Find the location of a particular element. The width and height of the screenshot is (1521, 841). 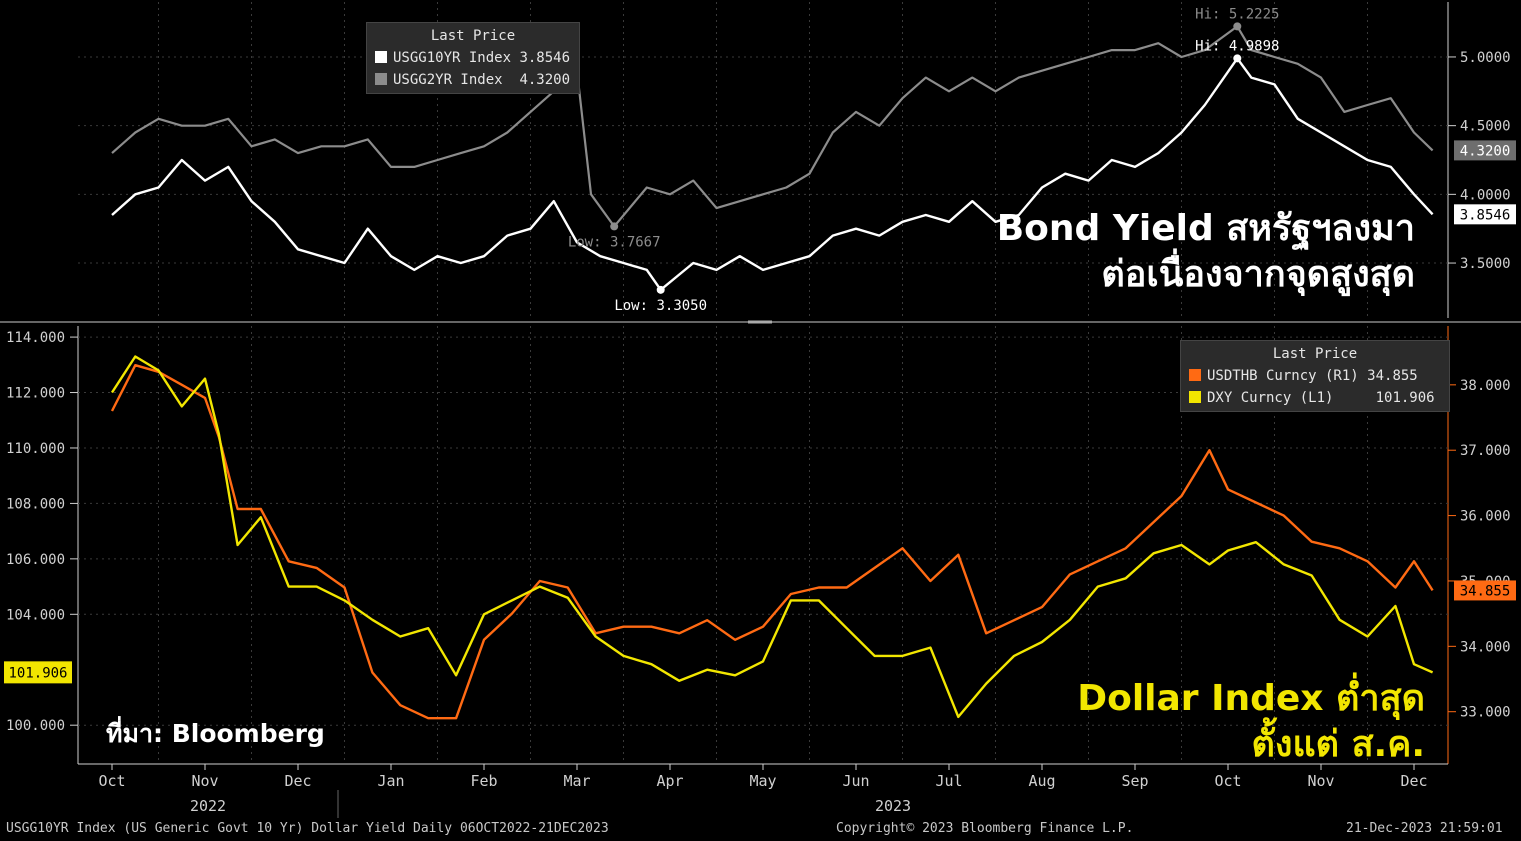

top-legend-item-10y: USGG10YR Index 3.8546 is located at coordinates (473, 58).